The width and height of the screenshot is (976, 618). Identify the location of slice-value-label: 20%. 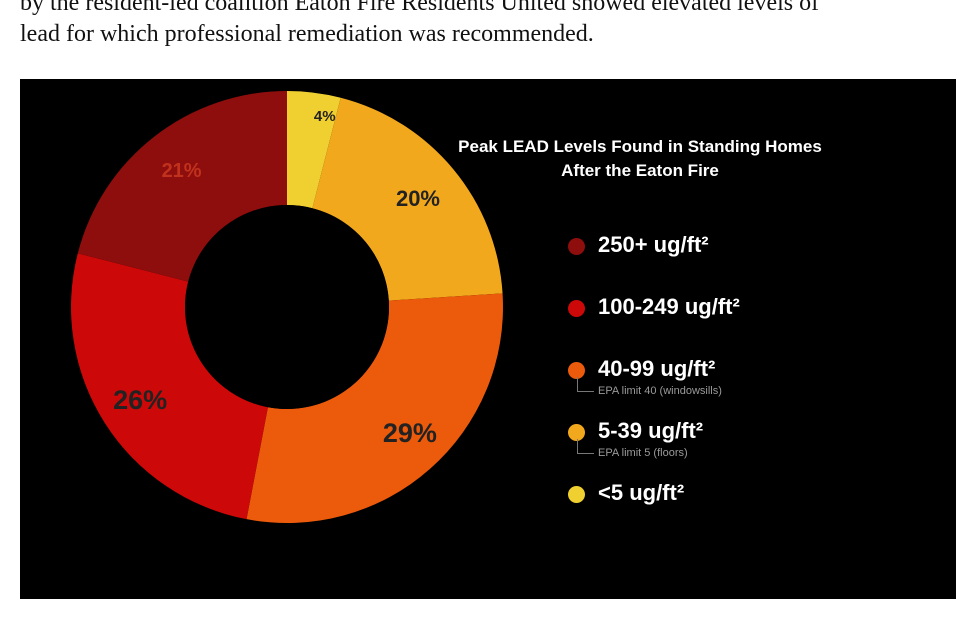
(418, 198).